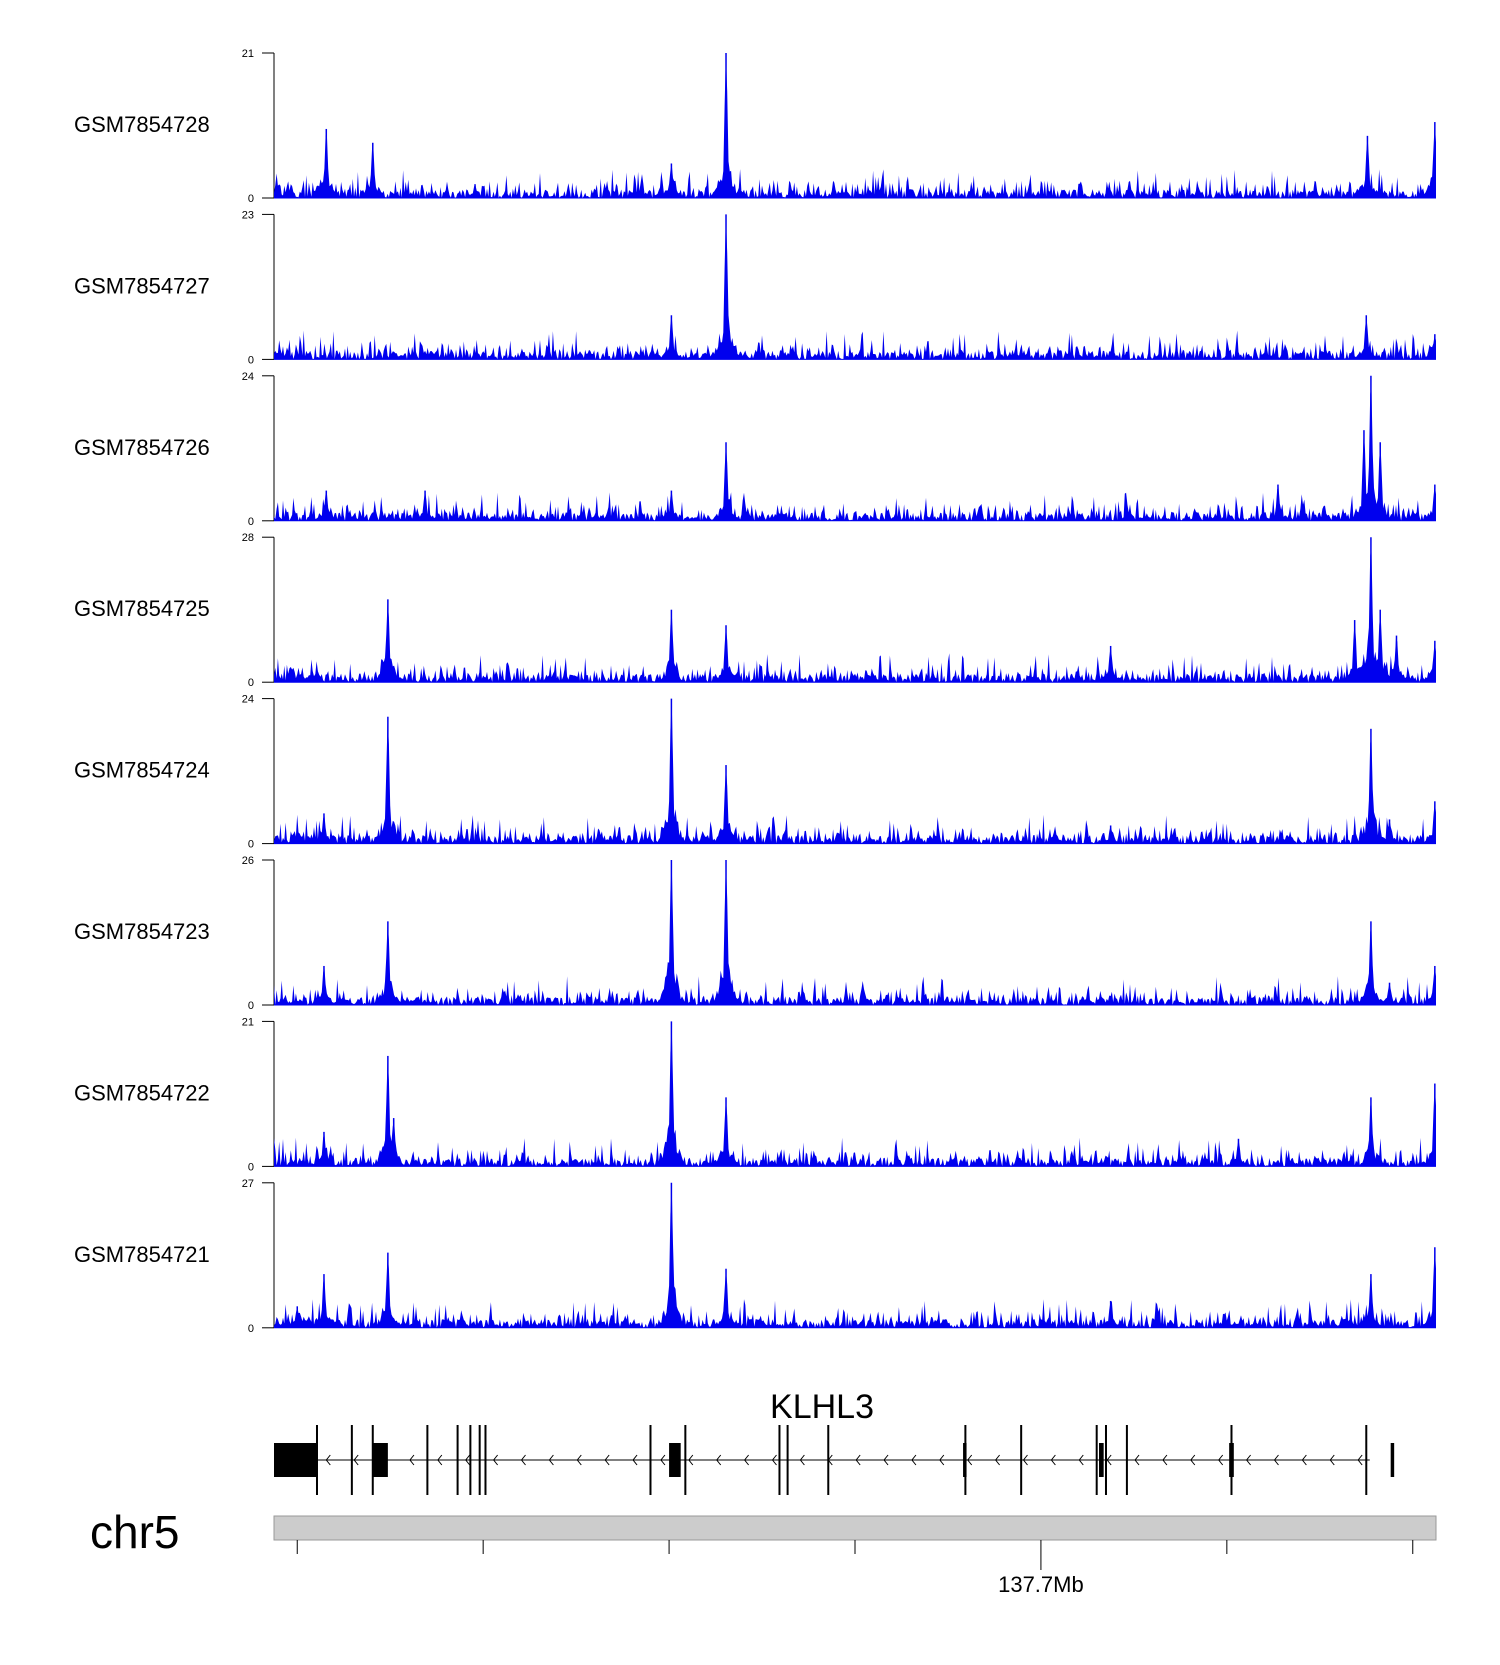 The width and height of the screenshot is (1500, 1665). What do you see at coordinates (142, 770) in the screenshot?
I see `track-label: GSM7854724` at bounding box center [142, 770].